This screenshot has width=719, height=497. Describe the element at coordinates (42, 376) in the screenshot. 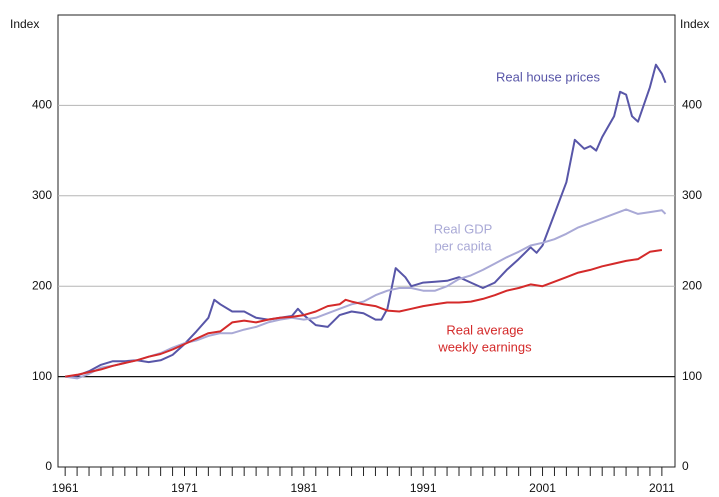

I see `y-tick-label: 100` at that location.